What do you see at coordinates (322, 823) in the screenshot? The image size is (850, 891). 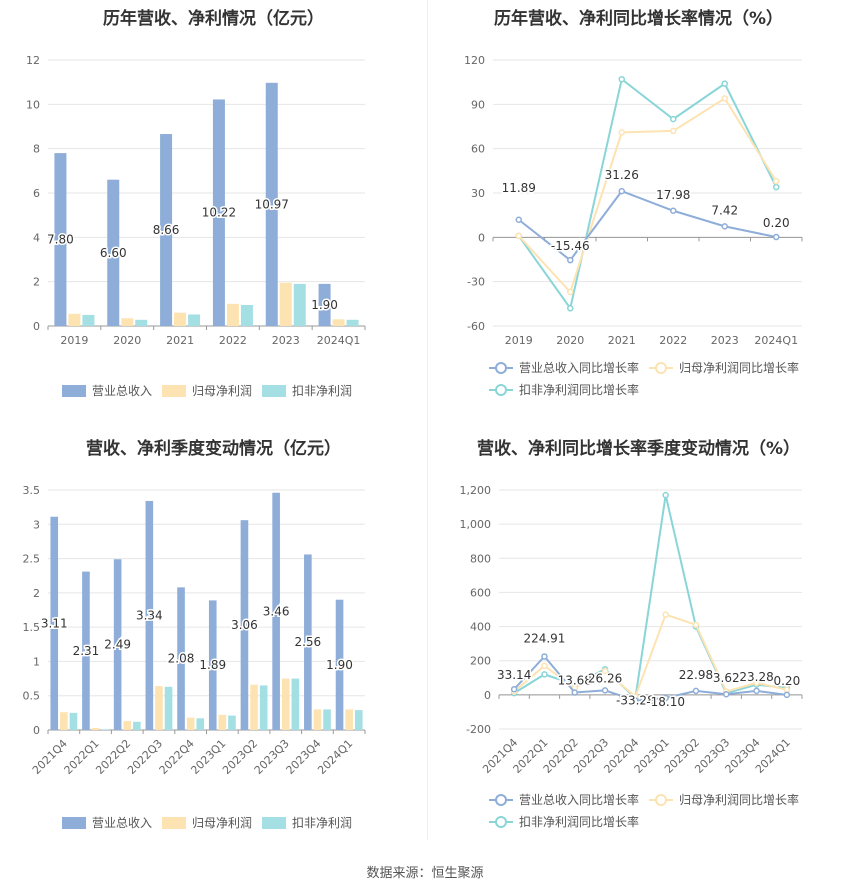 I see `legend-label: 扣非净利润` at bounding box center [322, 823].